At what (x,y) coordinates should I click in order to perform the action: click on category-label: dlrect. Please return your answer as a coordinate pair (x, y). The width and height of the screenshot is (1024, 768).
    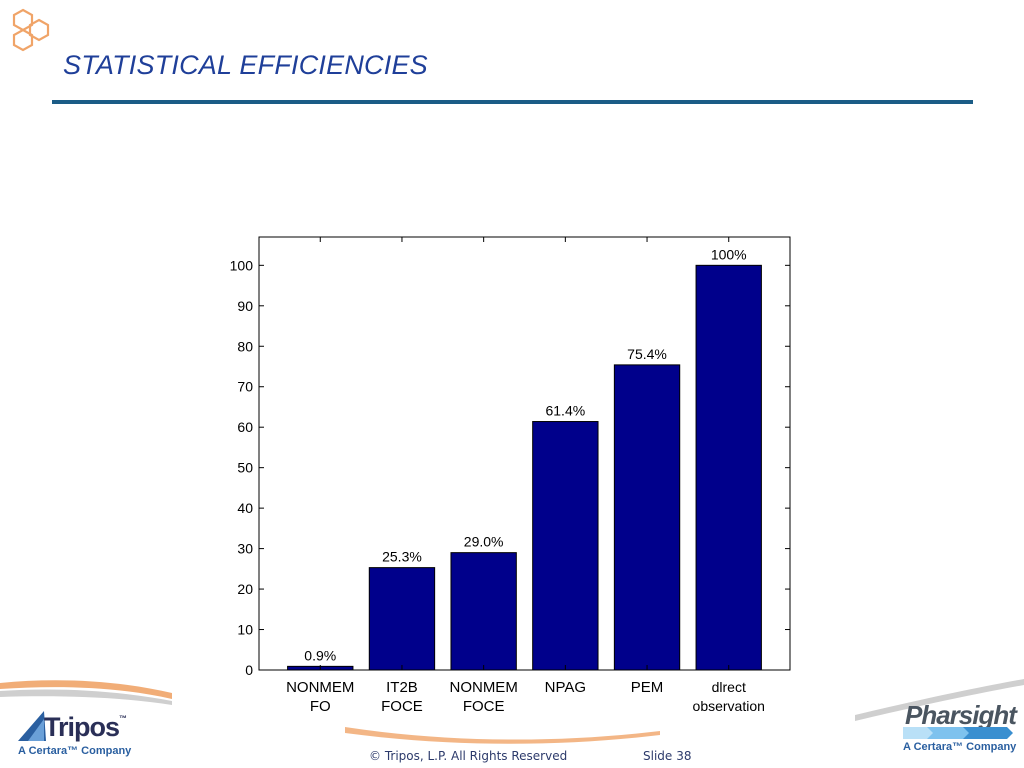
    Looking at the image, I should click on (729, 687).